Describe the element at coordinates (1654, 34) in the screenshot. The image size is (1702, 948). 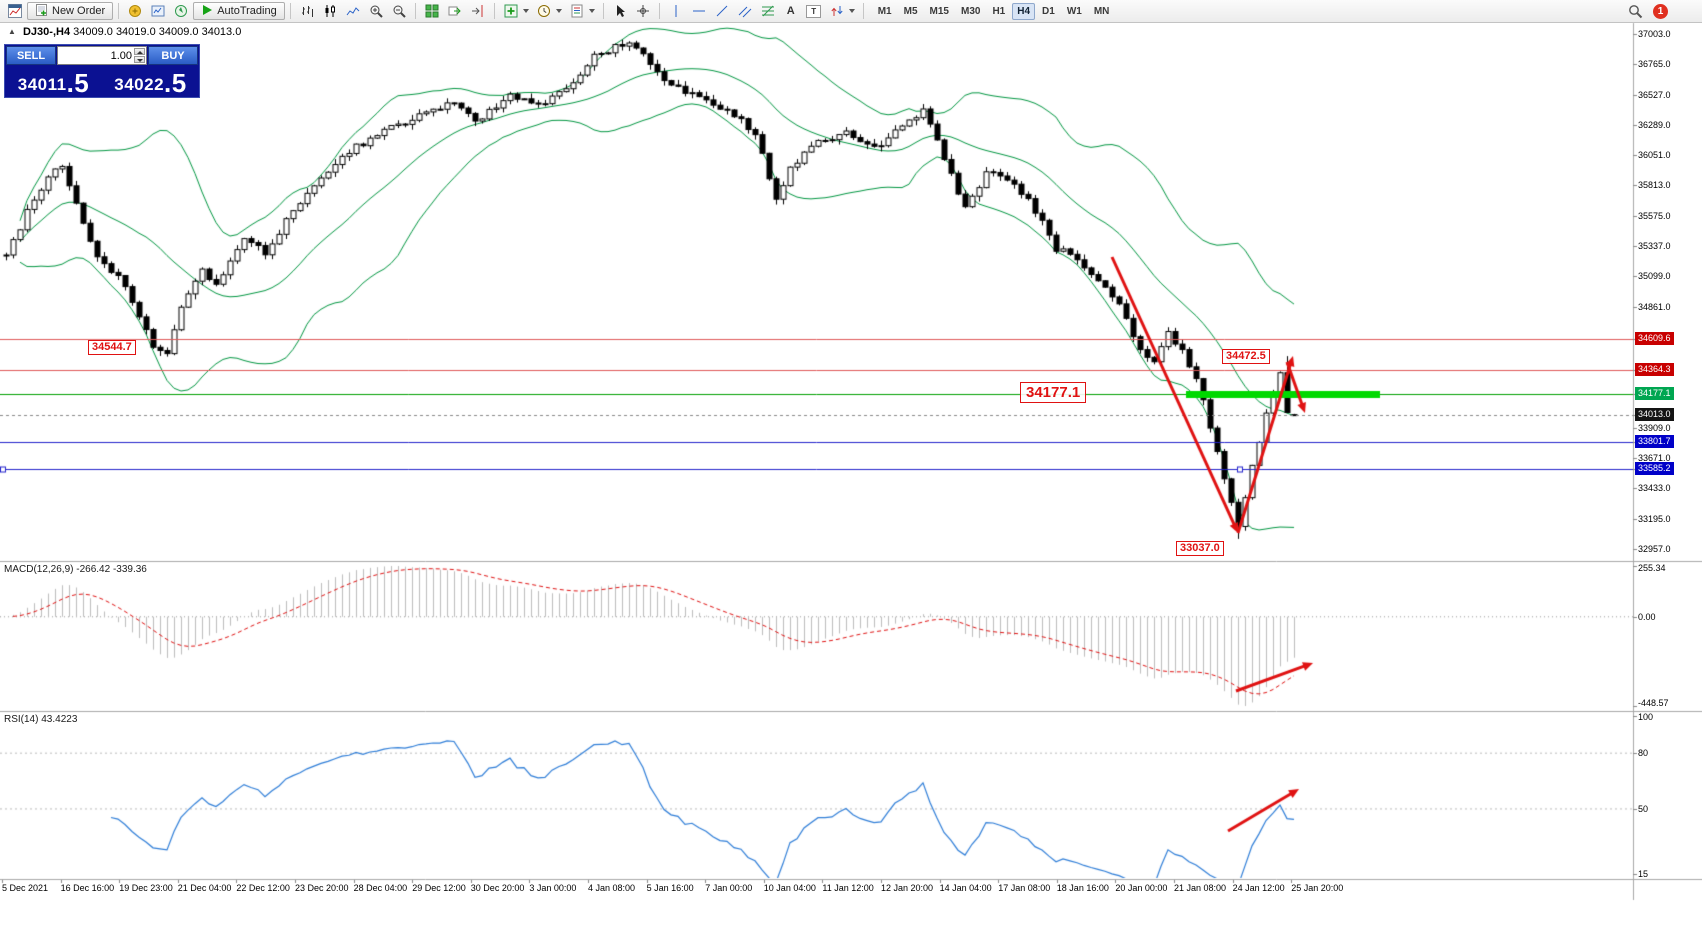
I see `price-axis-label: 37003.0` at that location.